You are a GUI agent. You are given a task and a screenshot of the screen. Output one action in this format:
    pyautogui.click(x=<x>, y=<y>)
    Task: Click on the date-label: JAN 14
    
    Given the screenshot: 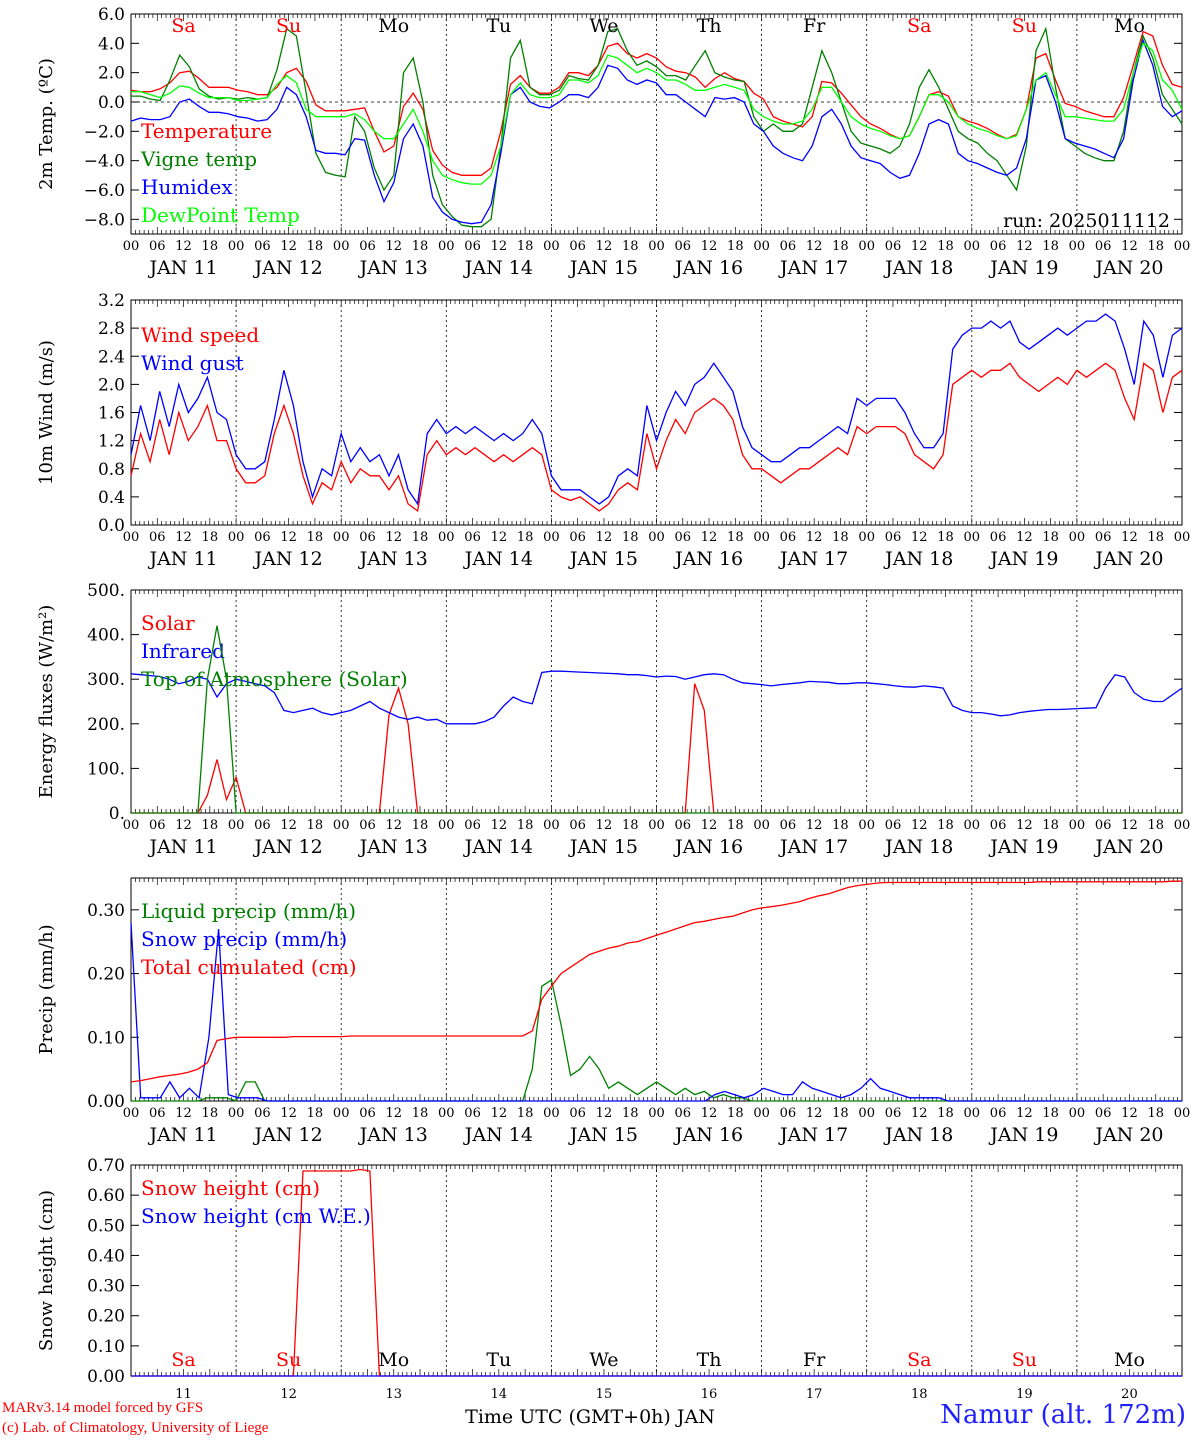 What is the action you would take?
    pyautogui.click(x=498, y=1135)
    